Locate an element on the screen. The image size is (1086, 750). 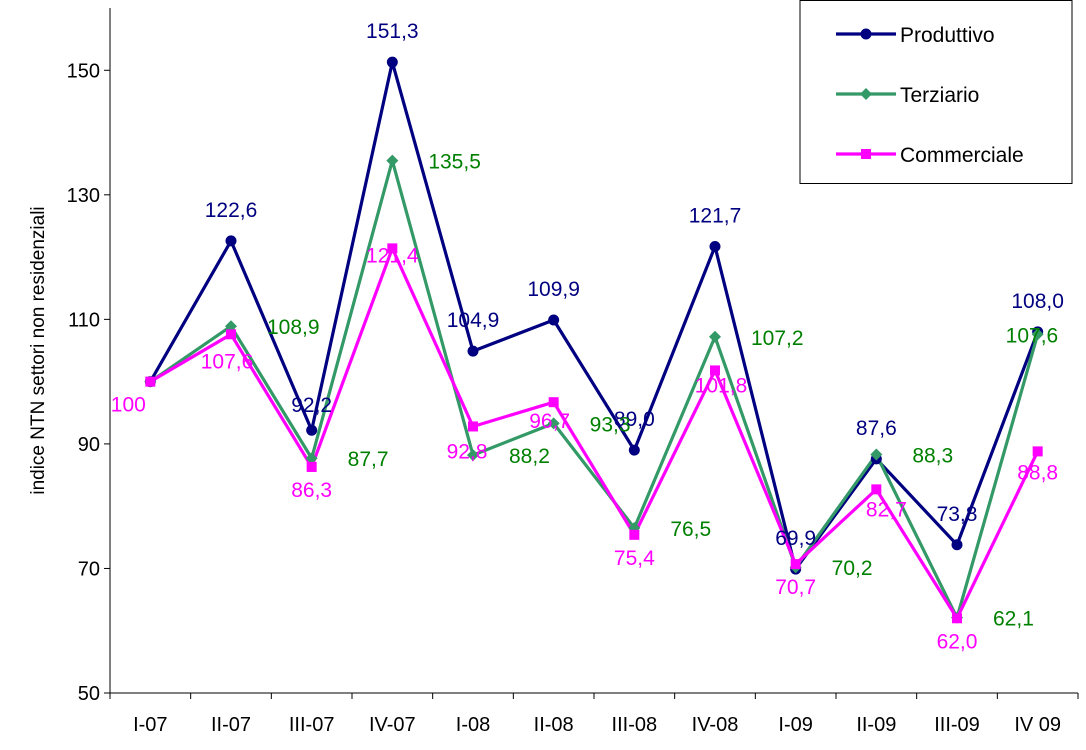
data-label: 76,5 is located at coordinates (690, 529).